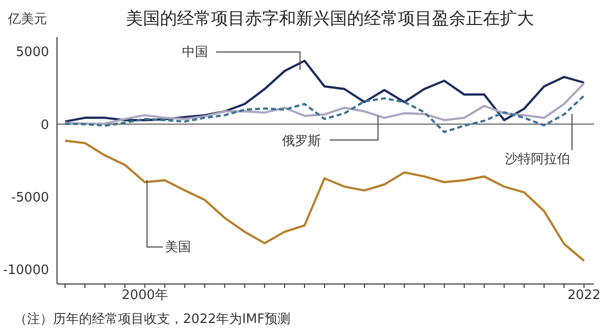 The height and width of the screenshot is (335, 600). Describe the element at coordinates (583, 296) in the screenshot. I see `x-tick-label: 2022` at that location.